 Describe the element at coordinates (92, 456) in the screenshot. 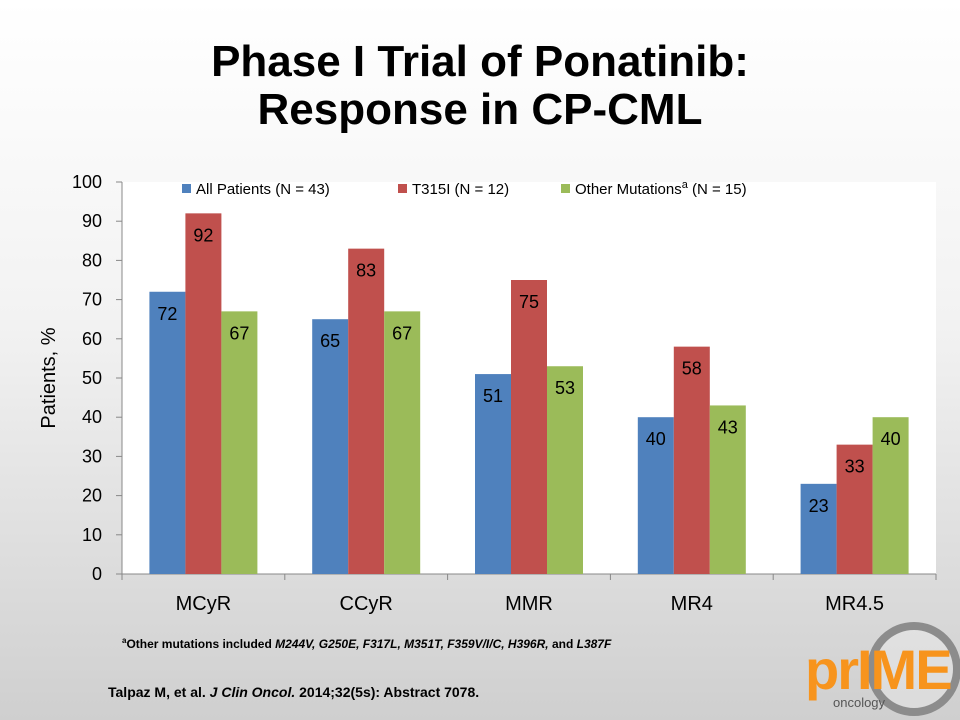

I see `y-tick-label: 30` at that location.